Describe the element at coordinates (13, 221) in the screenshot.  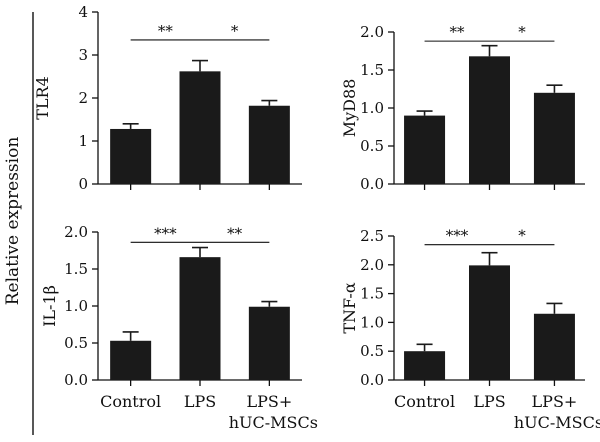
I see `shared-y-axis-title: Relative expression` at that location.